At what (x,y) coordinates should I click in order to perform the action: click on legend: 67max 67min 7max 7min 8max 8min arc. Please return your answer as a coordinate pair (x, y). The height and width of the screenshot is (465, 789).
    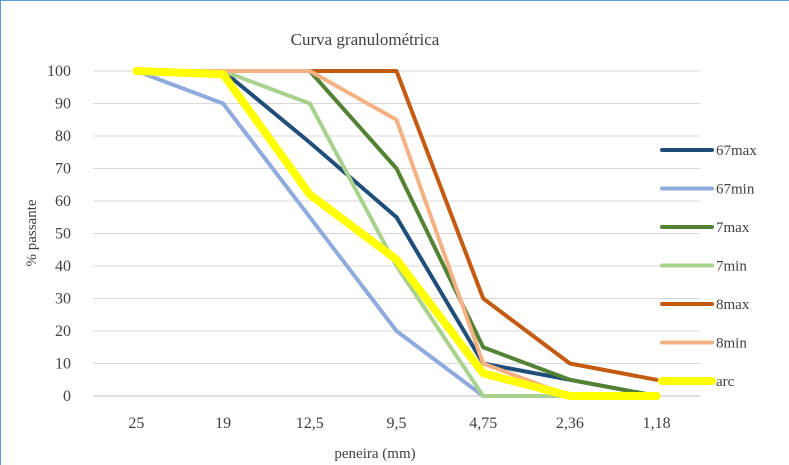
    Looking at the image, I should click on (707, 266).